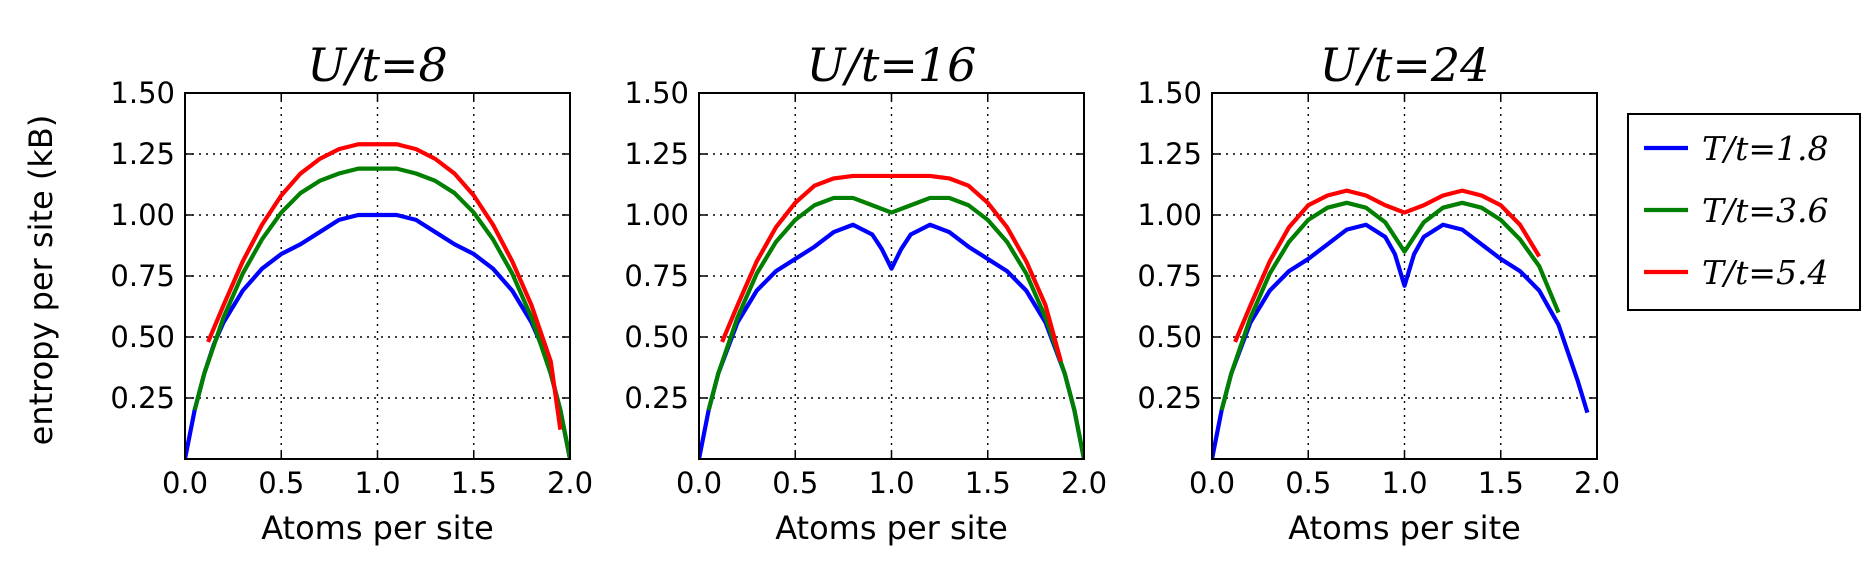  I want to click on legend-label: T/t=3.6, so click(1765, 210).